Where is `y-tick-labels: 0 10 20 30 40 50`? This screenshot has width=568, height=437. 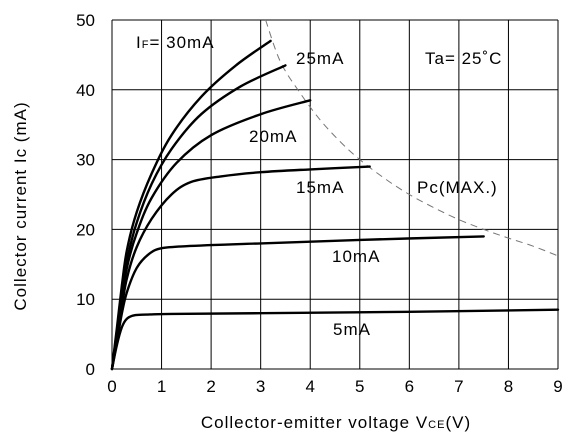
y-tick-labels: 0 10 20 30 40 50 is located at coordinates (85, 195).